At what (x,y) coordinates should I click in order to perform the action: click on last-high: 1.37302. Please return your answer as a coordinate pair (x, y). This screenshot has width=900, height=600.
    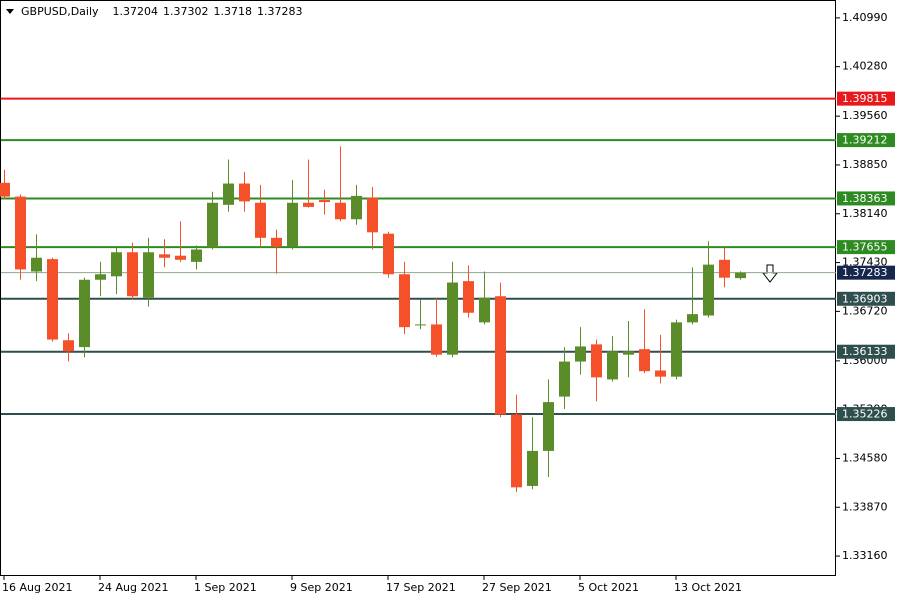
    Looking at the image, I should click on (186, 11).